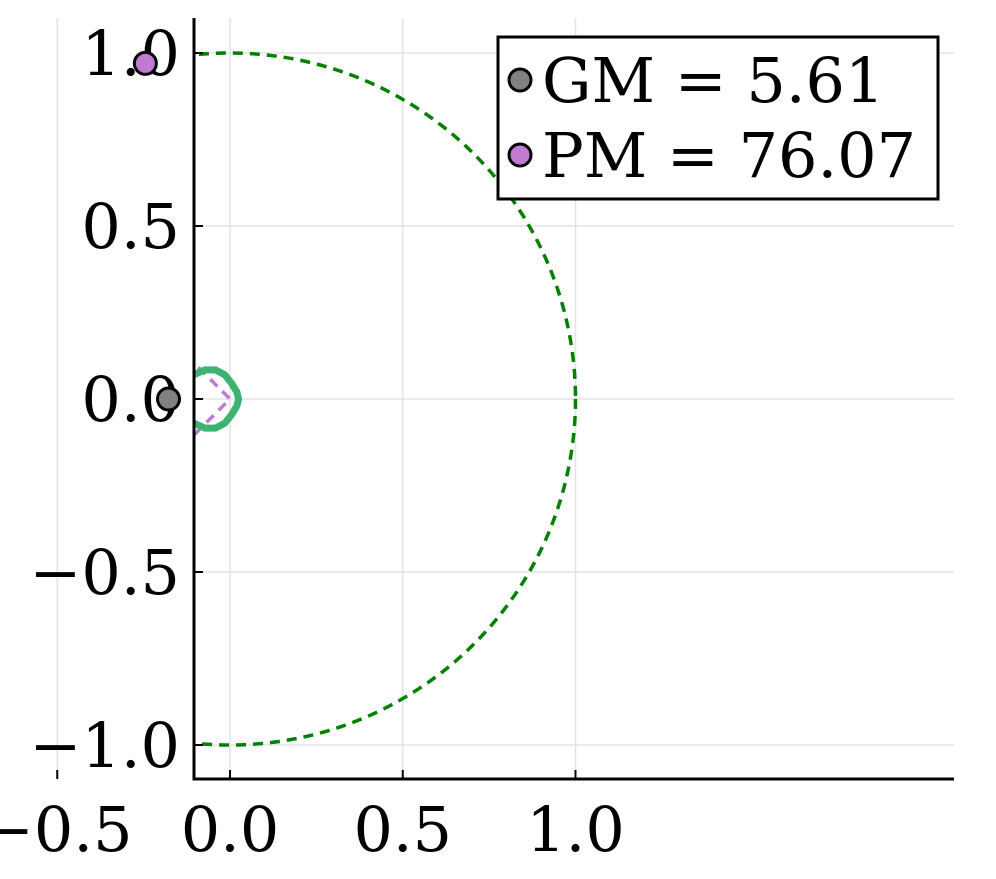 The height and width of the screenshot is (879, 996). I want to click on x-tick-labels: −1.0−0.50.00.51.0, so click(312, 818).